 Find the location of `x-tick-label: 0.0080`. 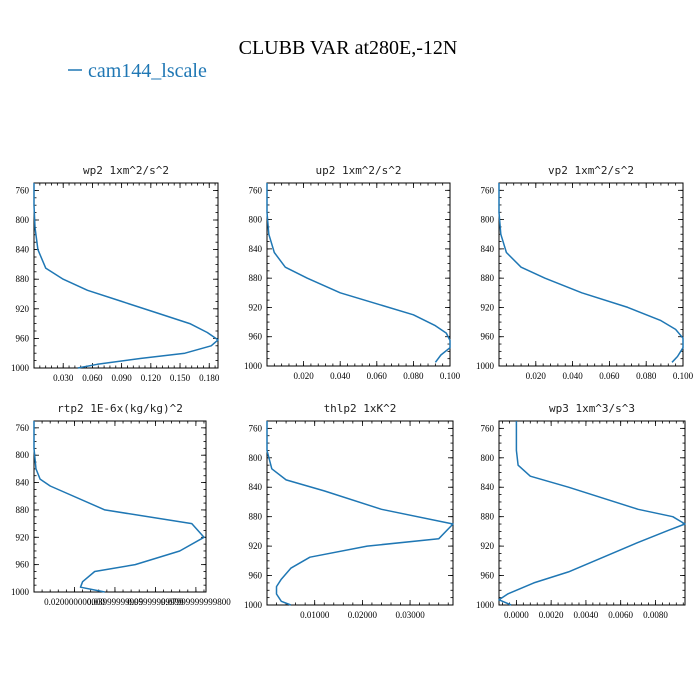

x-tick-label: 0.0080 is located at coordinates (655, 615).